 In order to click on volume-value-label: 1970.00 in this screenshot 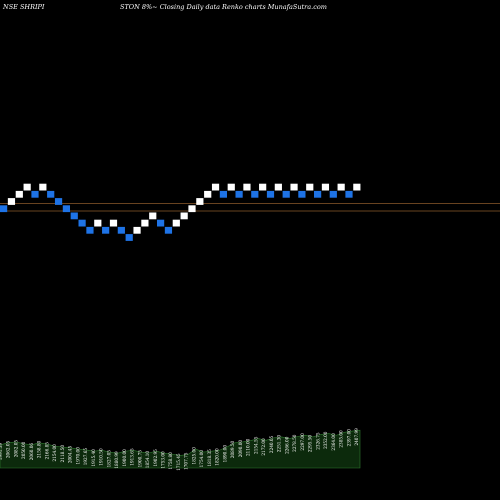, I will do `click(77, 456)`.